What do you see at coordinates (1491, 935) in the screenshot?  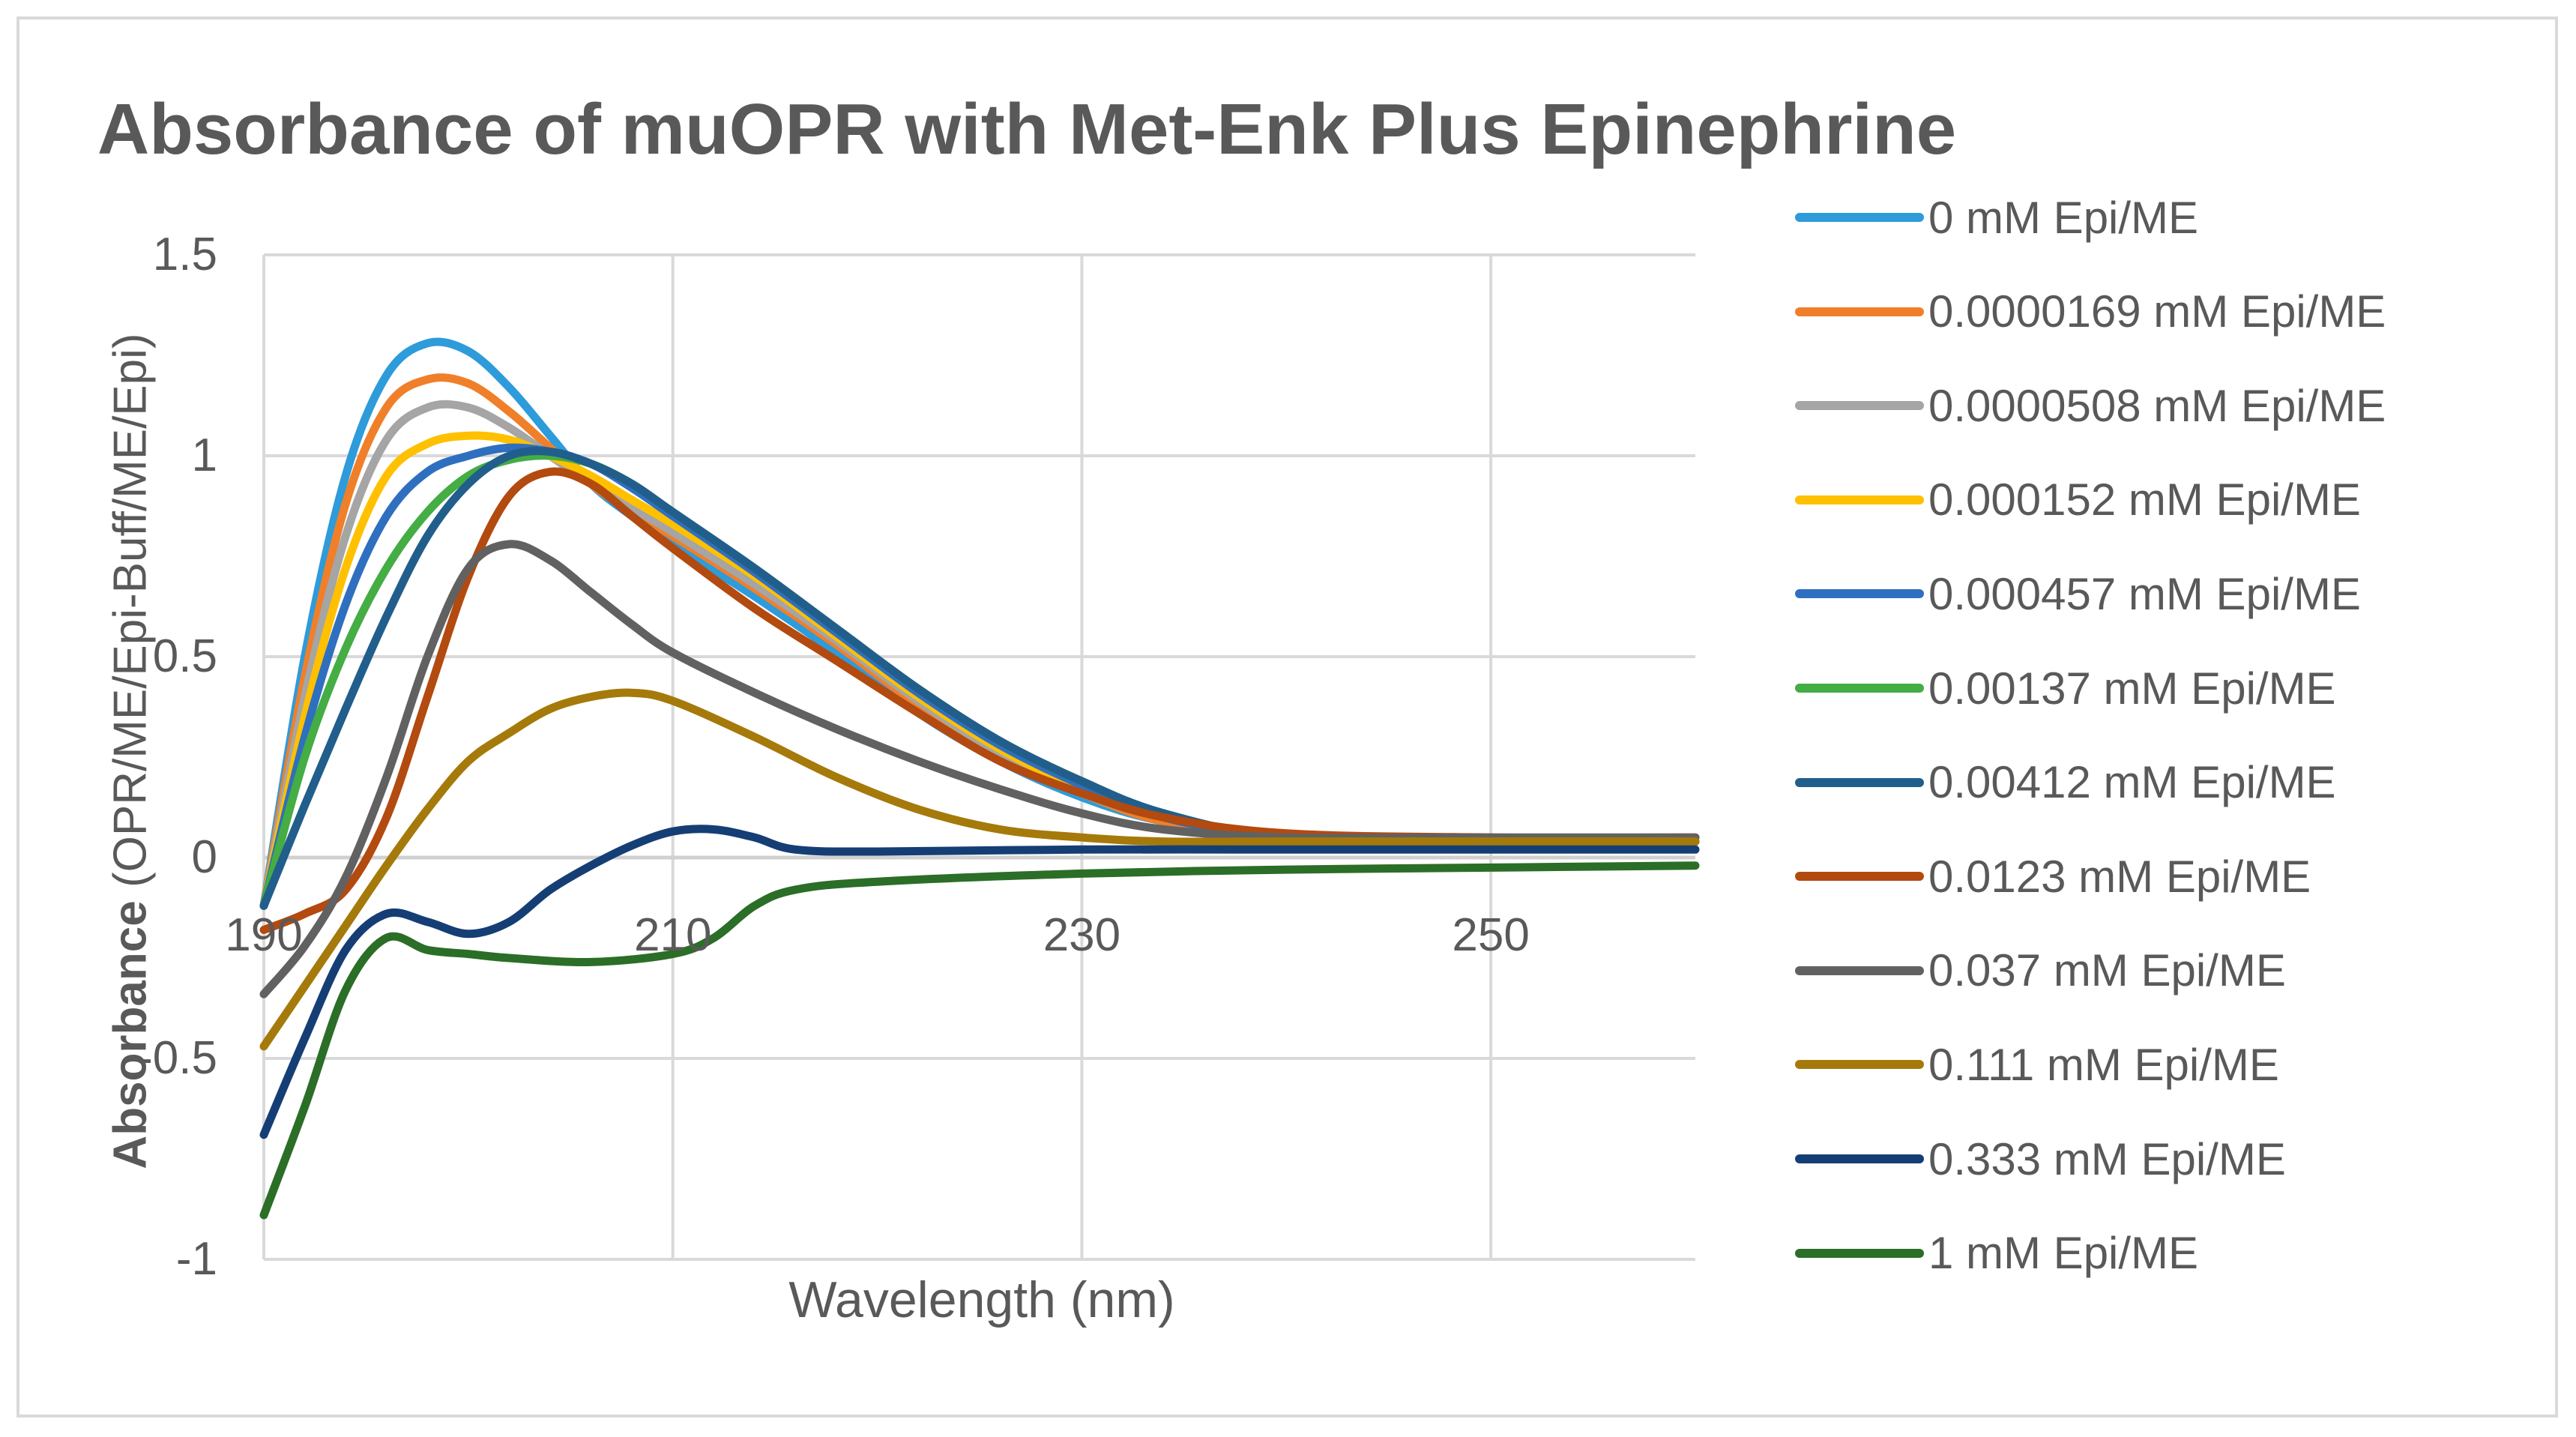 I see `x-tick-label: 250` at bounding box center [1491, 935].